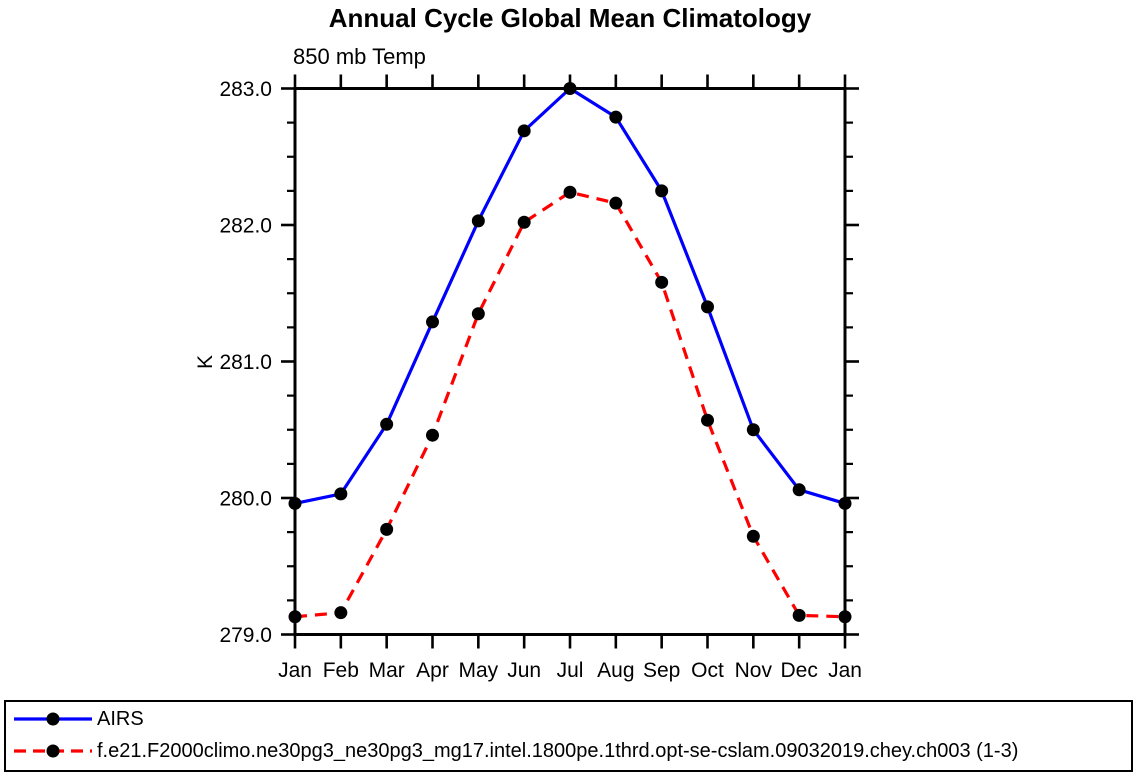 The image size is (1138, 778). What do you see at coordinates (341, 670) in the screenshot?
I see `x-tick-label: Feb` at bounding box center [341, 670].